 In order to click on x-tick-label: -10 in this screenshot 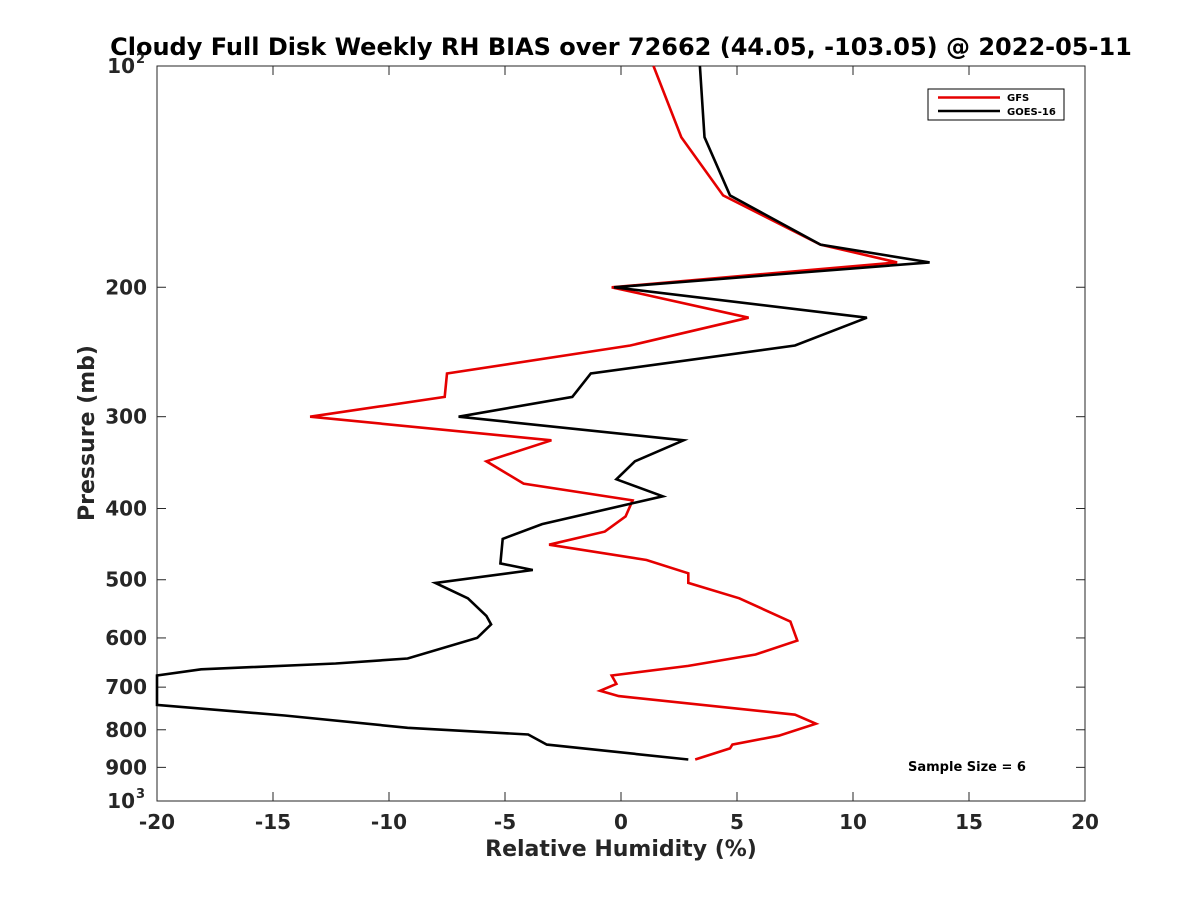, I will do `click(389, 822)`.